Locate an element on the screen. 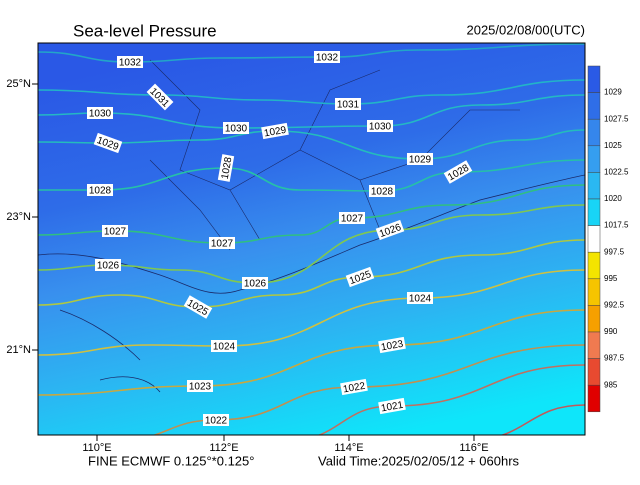 The width and height of the screenshot is (640, 485). title: Sea-level Pressure is located at coordinates (145, 30).